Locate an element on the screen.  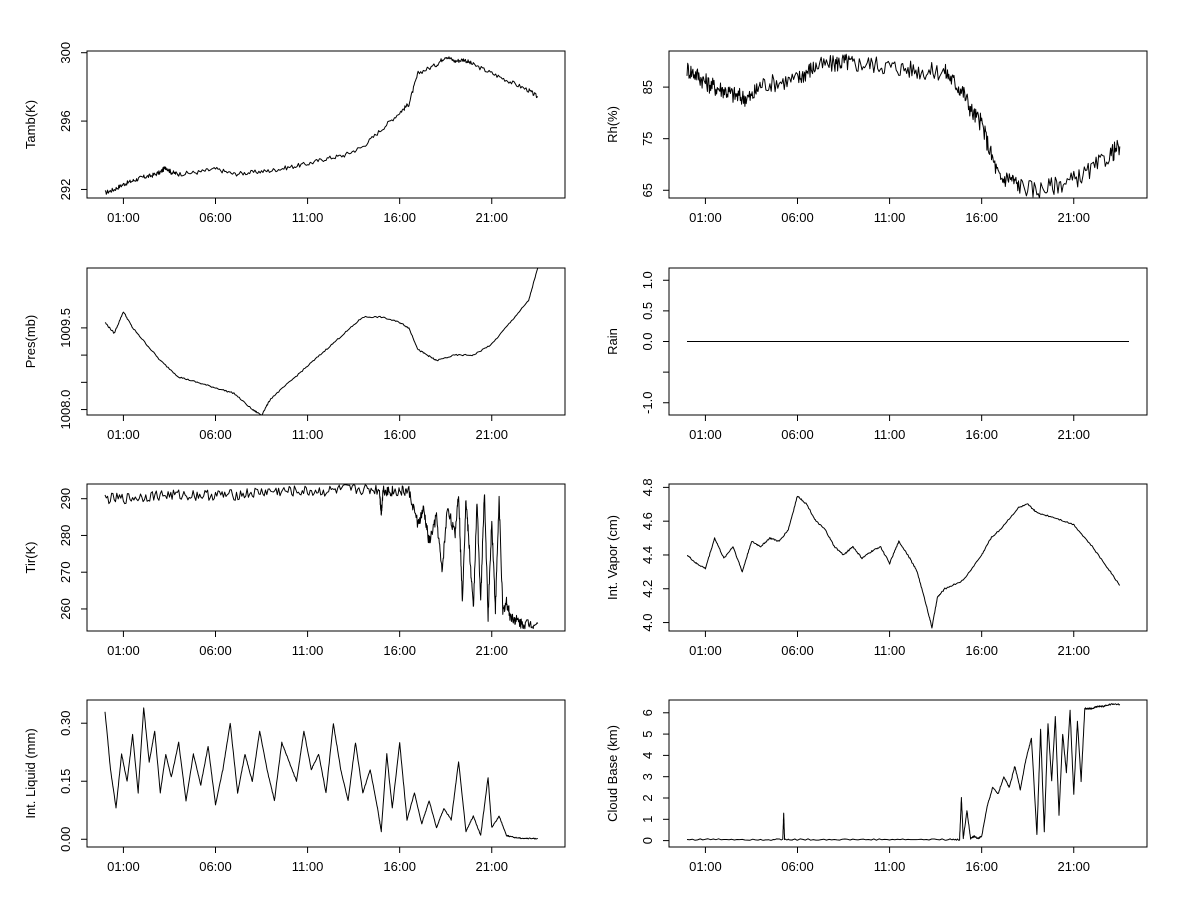
y-tick-label: 1009.5 is located at coordinates (65, 328).